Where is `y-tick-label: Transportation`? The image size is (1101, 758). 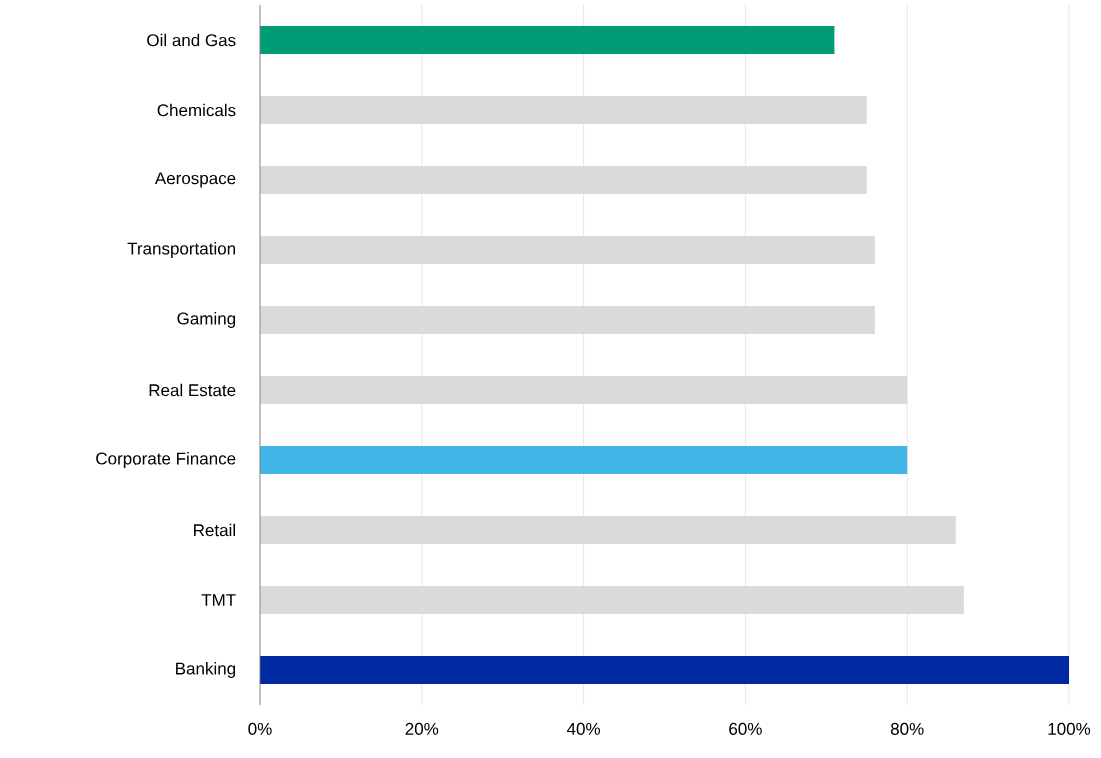
y-tick-label: Transportation is located at coordinates (181, 250).